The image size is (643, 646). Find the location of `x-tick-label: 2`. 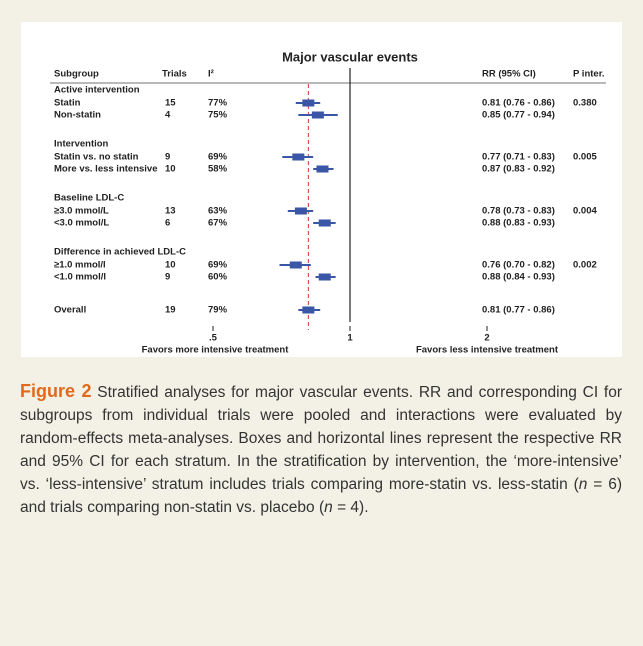

x-tick-label: 2 is located at coordinates (486, 338).